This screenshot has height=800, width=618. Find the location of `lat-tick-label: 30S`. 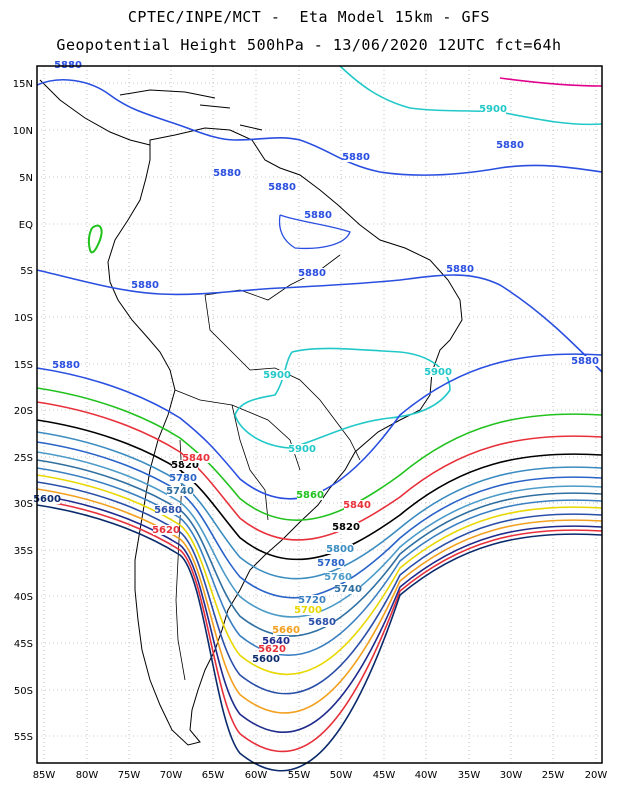

lat-tick-label: 30S is located at coordinates (23, 504).